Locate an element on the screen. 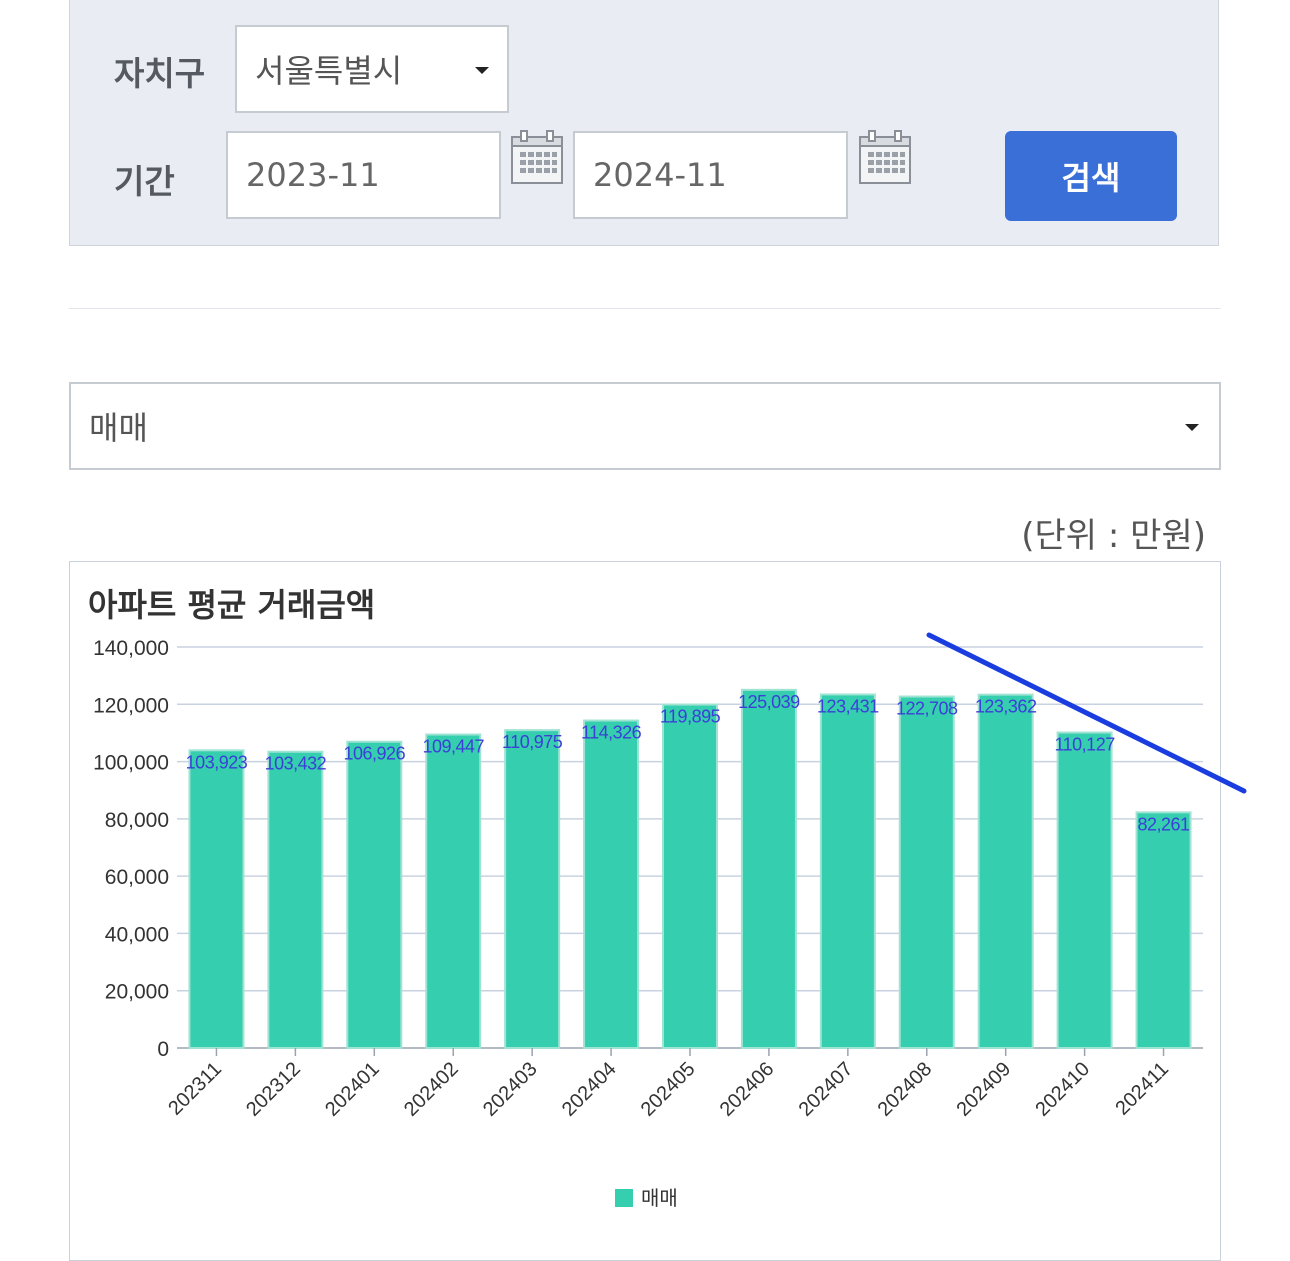 This screenshot has width=1290, height=1261. start-date-value: 2023-11 is located at coordinates (313, 175).